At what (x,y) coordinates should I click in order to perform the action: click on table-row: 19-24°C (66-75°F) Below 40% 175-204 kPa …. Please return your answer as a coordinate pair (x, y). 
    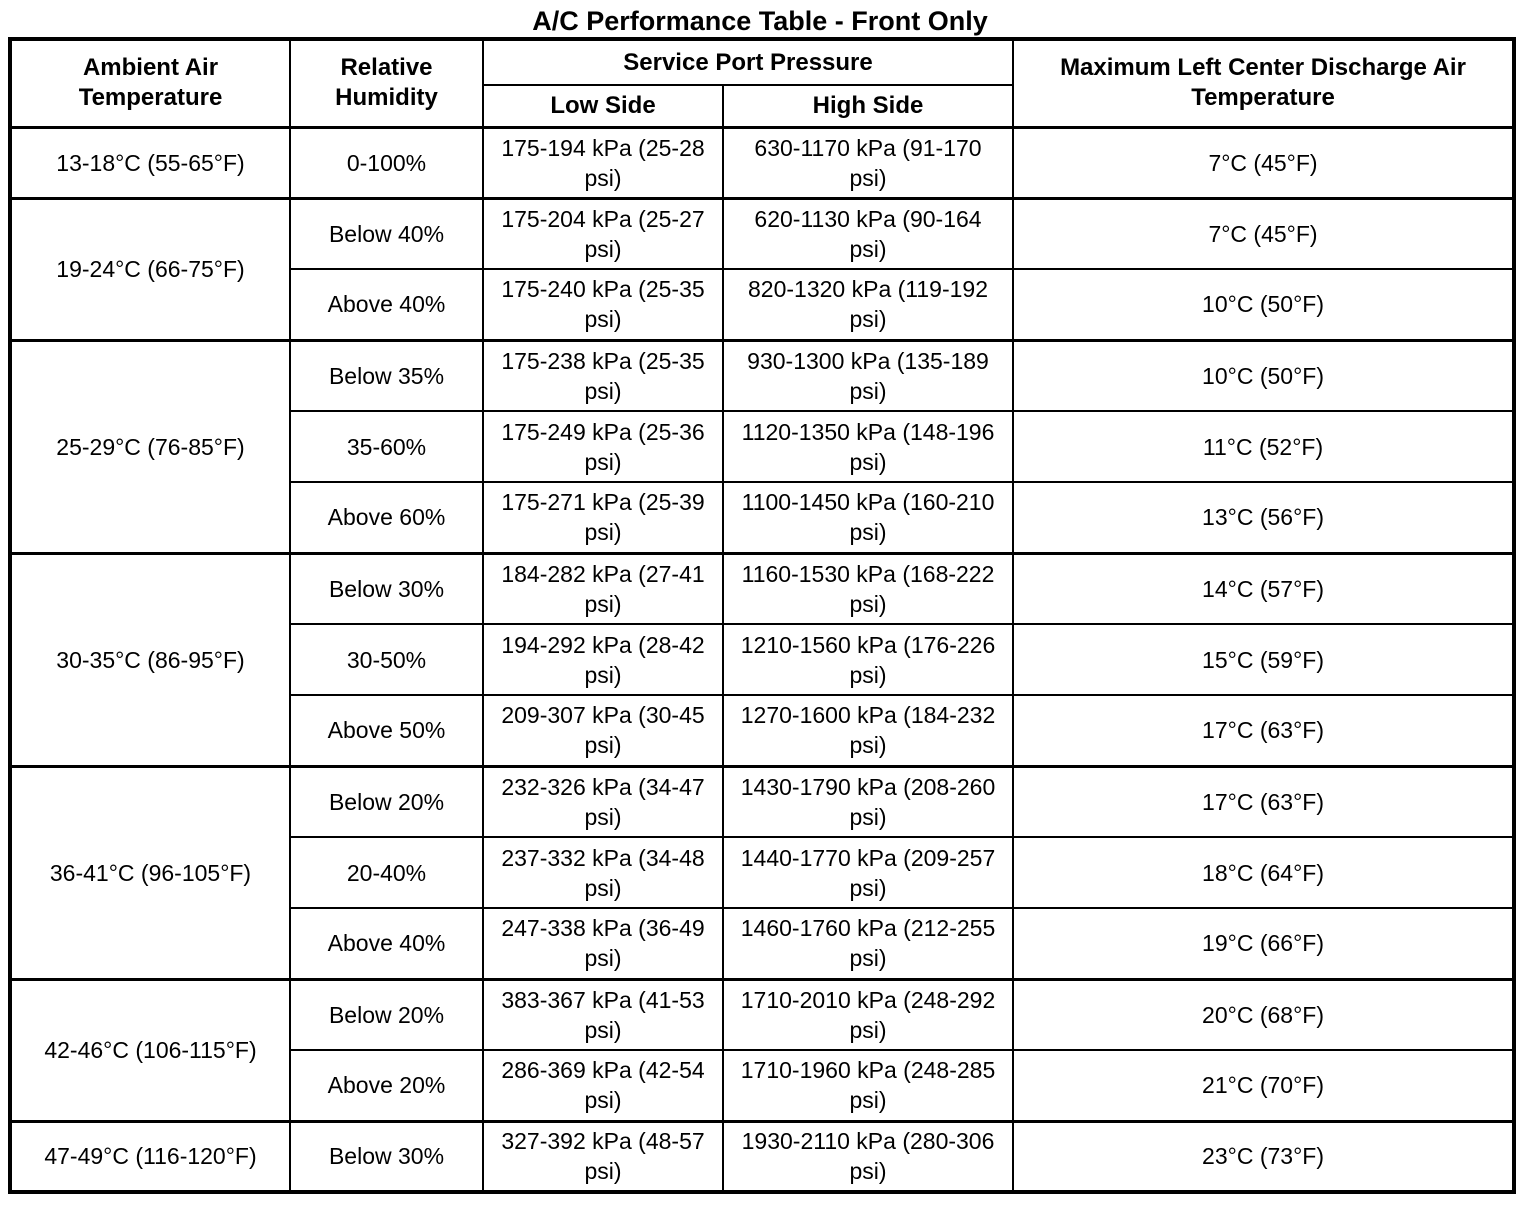
    Looking at the image, I should click on (762, 269).